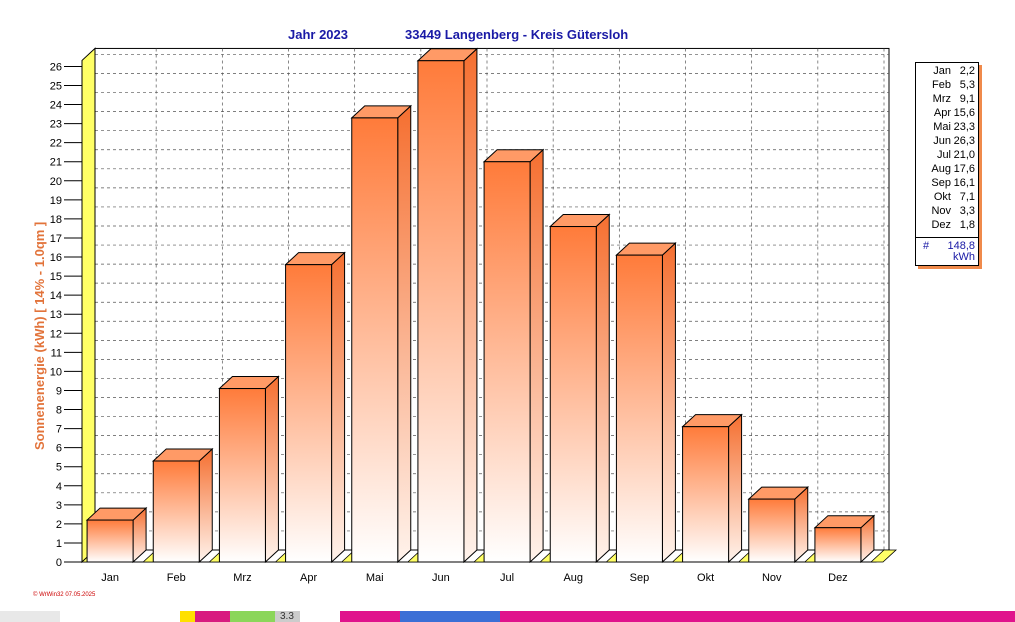 The image size is (1015, 622). What do you see at coordinates (59, 449) in the screenshot?
I see `y-tick-label: 6` at bounding box center [59, 449].